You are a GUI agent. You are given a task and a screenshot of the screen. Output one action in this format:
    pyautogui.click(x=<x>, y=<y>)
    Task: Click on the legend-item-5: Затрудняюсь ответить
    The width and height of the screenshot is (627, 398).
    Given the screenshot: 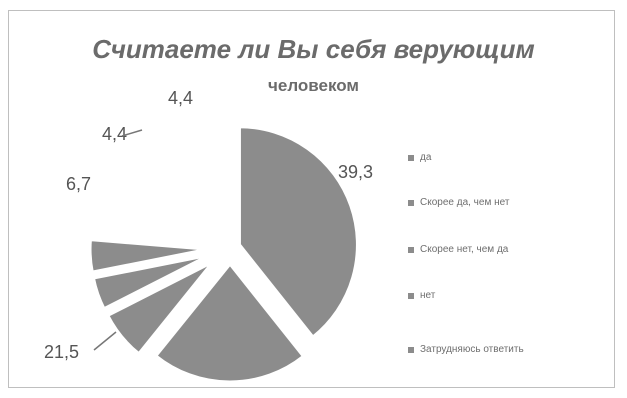 What is the action you would take?
    pyautogui.click(x=466, y=349)
    